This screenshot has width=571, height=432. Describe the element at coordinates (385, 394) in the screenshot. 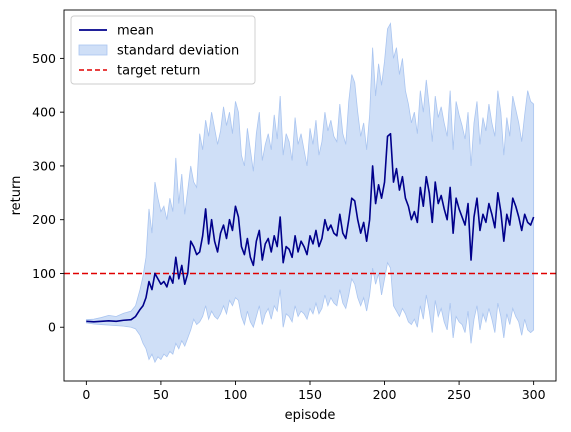

I see `x-tick-label: 200` at that location.